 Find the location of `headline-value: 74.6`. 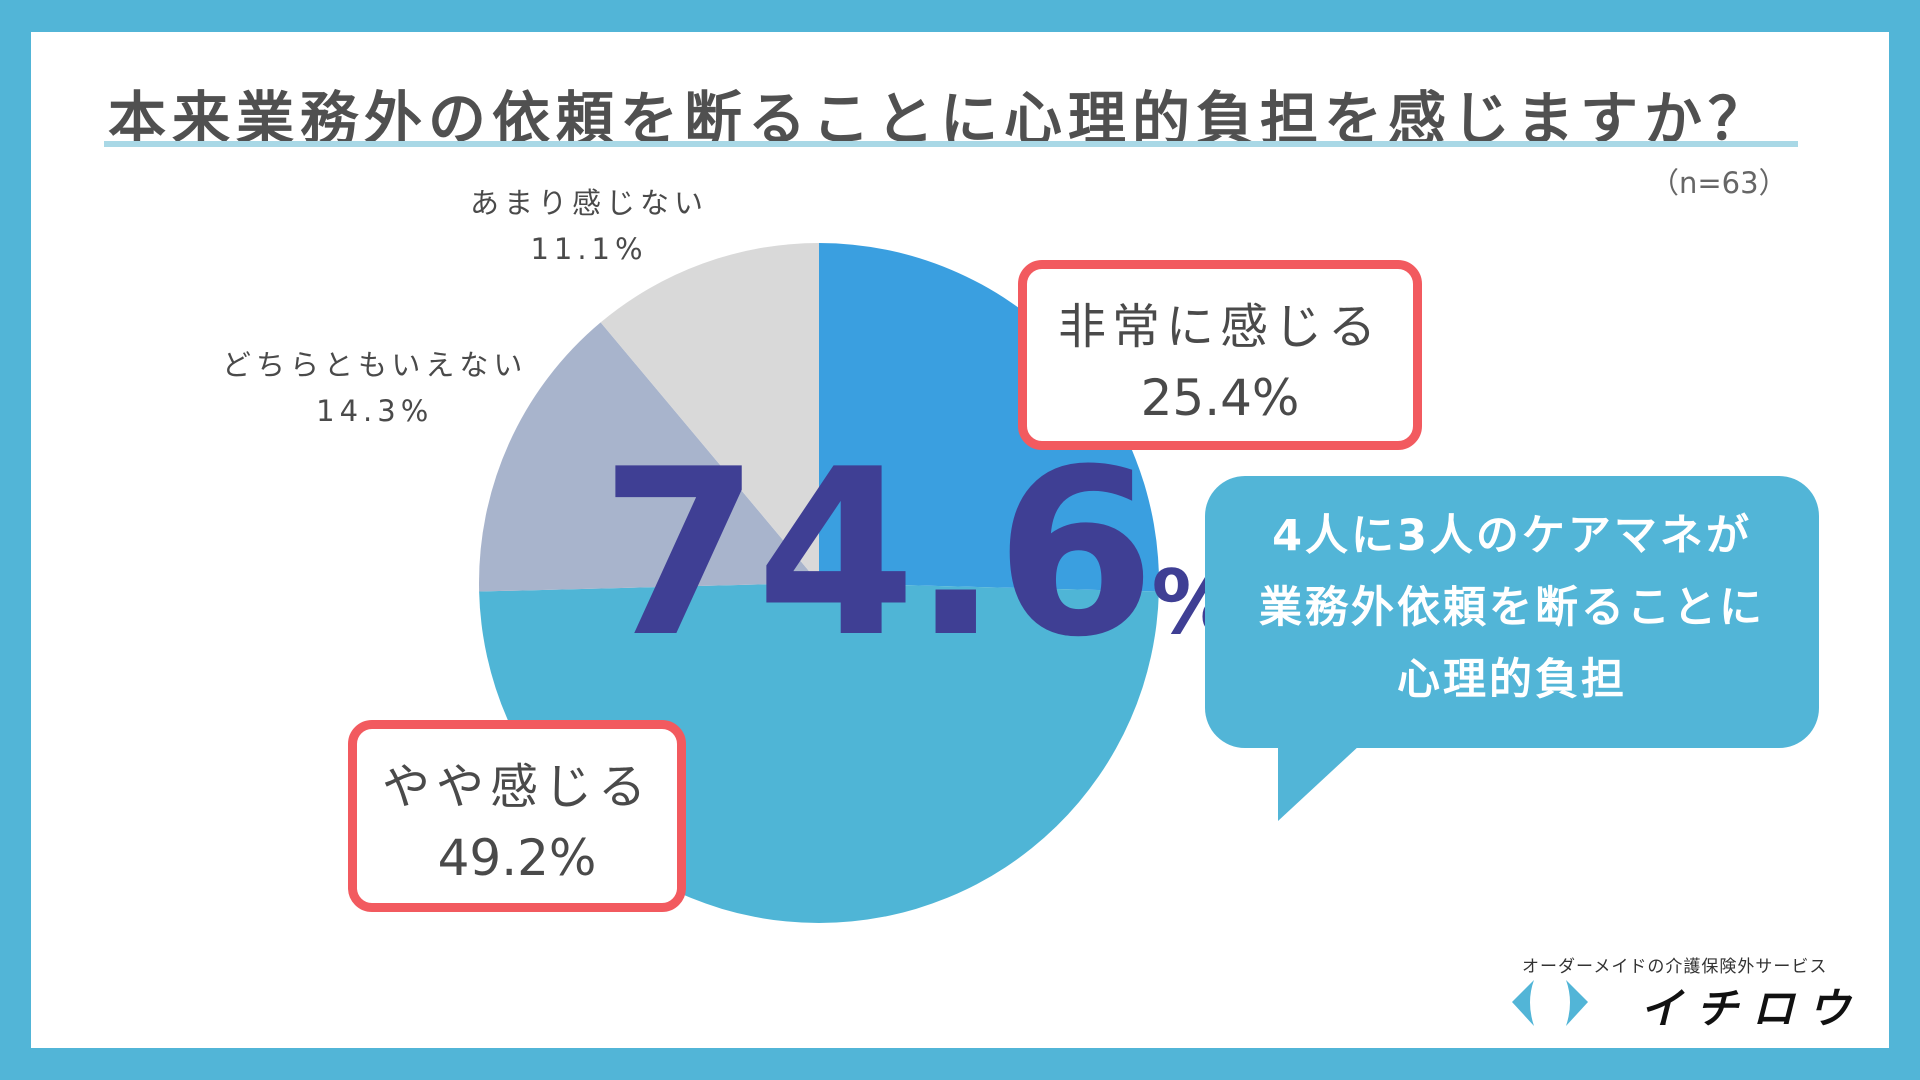

headline-value: 74.6 is located at coordinates (877, 554).